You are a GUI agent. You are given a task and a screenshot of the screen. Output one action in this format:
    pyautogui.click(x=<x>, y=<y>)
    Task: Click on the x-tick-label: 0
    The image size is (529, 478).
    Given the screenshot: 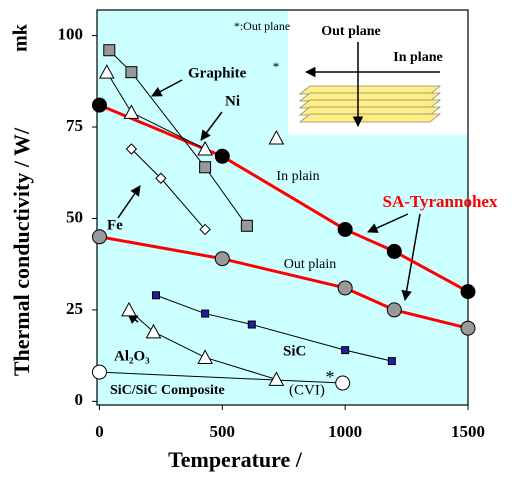 What is the action you would take?
    pyautogui.click(x=99, y=431)
    